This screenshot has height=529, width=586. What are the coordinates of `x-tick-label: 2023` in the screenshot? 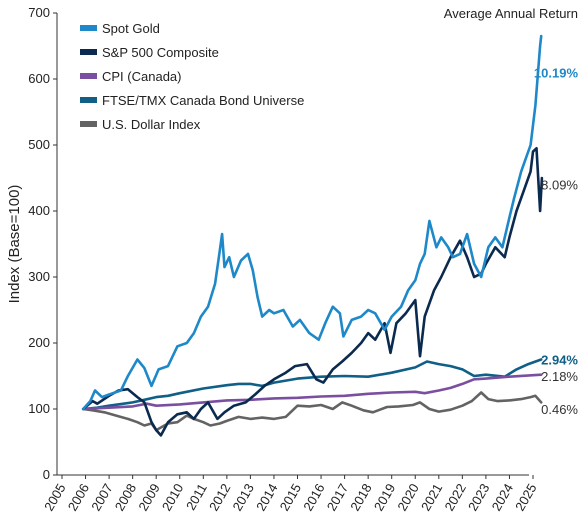 It's located at (478, 497).